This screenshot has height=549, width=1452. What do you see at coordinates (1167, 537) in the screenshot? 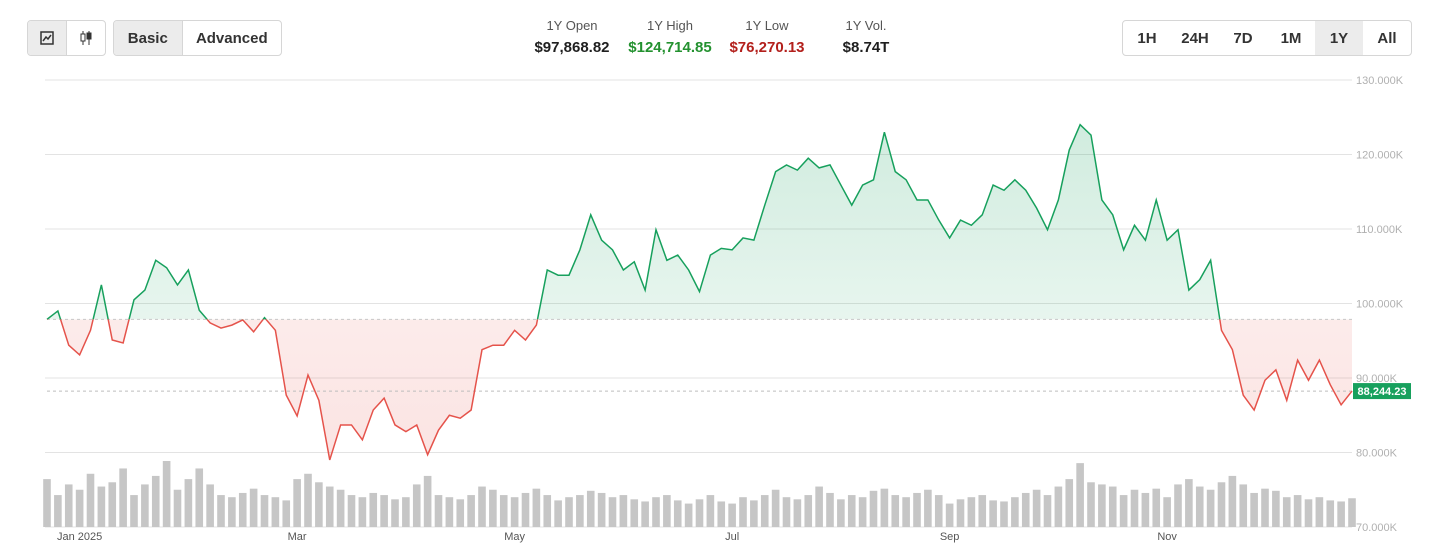
I see `x-tick-label: Nov` at bounding box center [1167, 537].